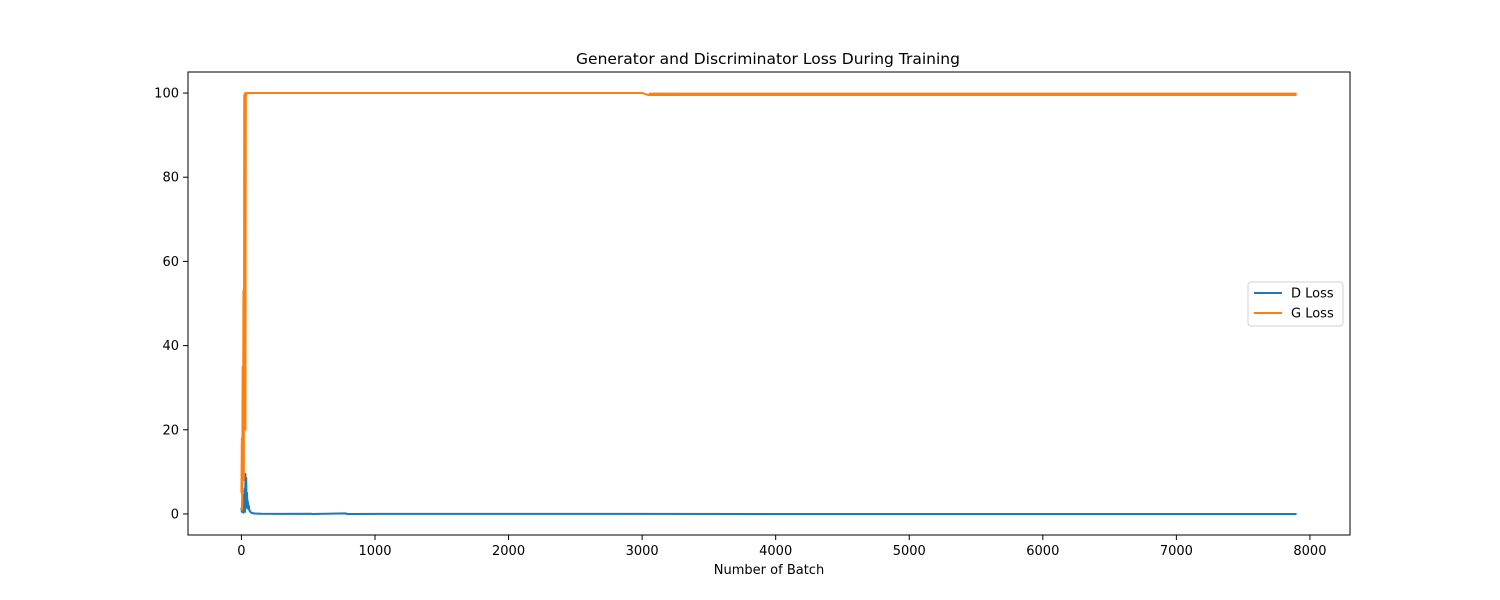 This screenshot has width=1500, height=600. I want to click on y-tick-label: 60, so click(170, 262).